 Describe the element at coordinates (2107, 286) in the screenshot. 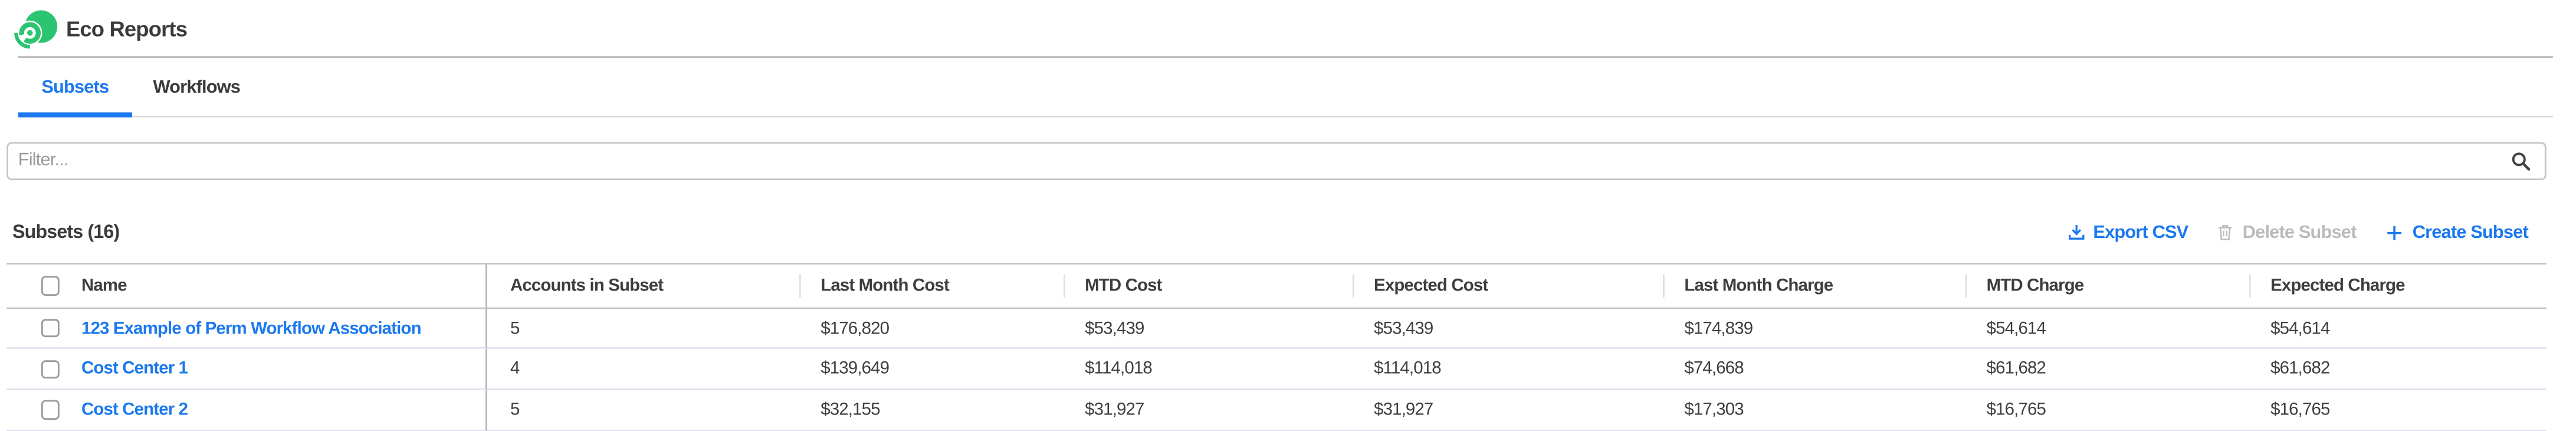

I see `column-header-mtd-charge: MTD Charge` at that location.